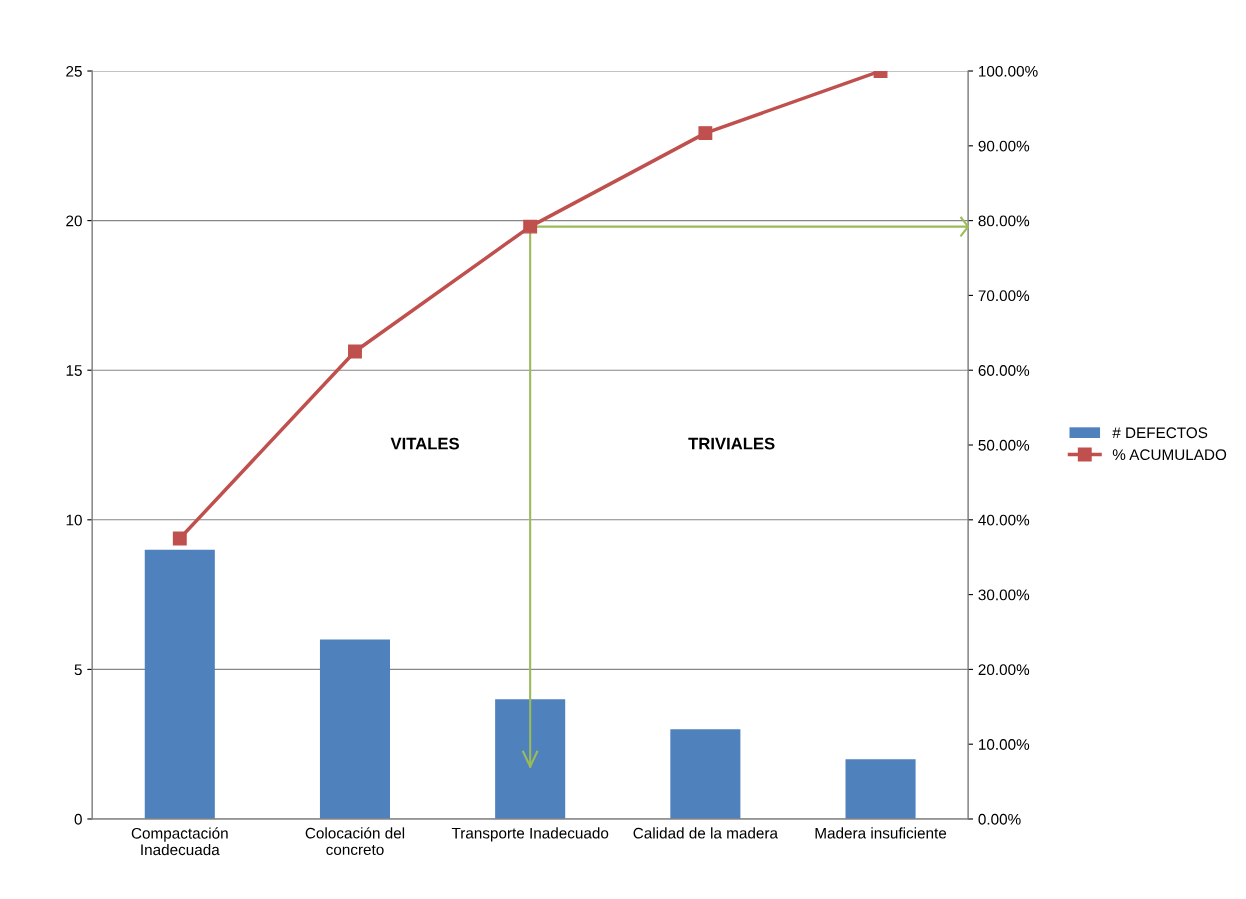 This screenshot has width=1246, height=899. Describe the element at coordinates (1004, 370) in the screenshot. I see `y2-tick-label: 60.00%` at that location.